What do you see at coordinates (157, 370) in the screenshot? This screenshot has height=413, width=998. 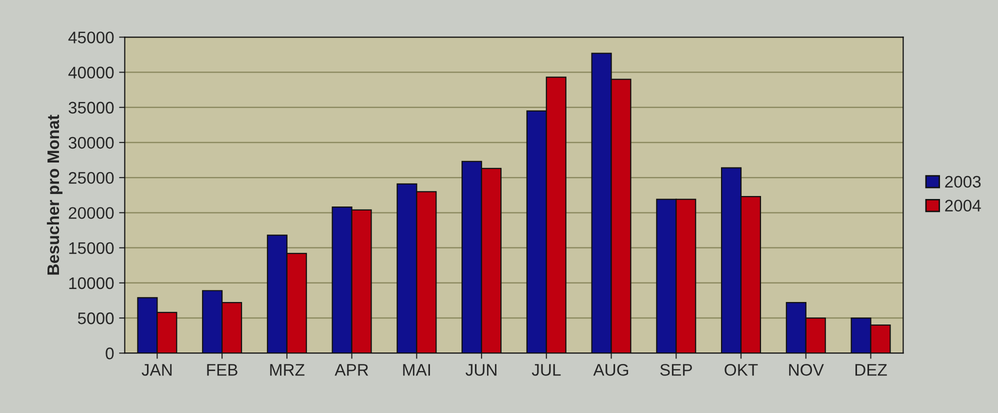 I see `x-tick-label: JAN` at bounding box center [157, 370].